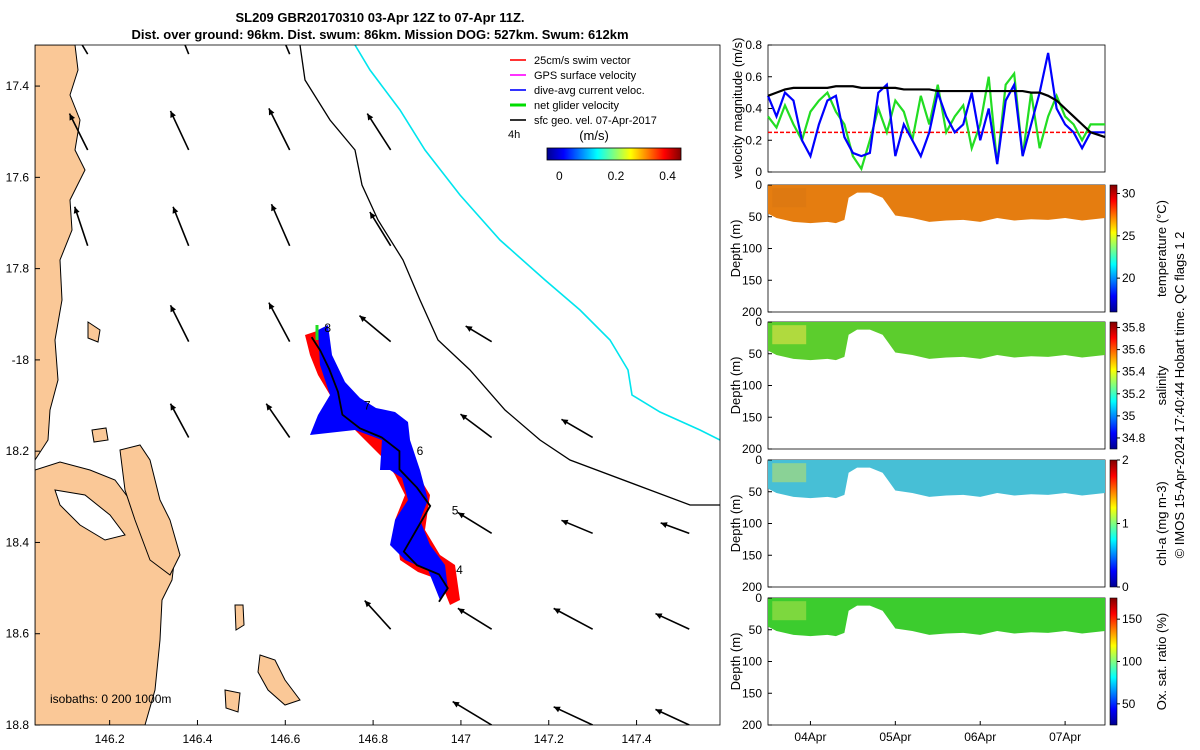  What do you see at coordinates (589, 91) in the screenshot?
I see `legend-label: dive-avg current veloc.` at bounding box center [589, 91].